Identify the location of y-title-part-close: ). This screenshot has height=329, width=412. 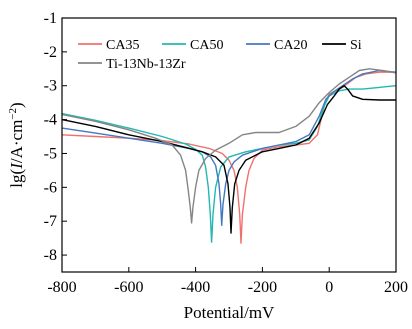
(16, 105).